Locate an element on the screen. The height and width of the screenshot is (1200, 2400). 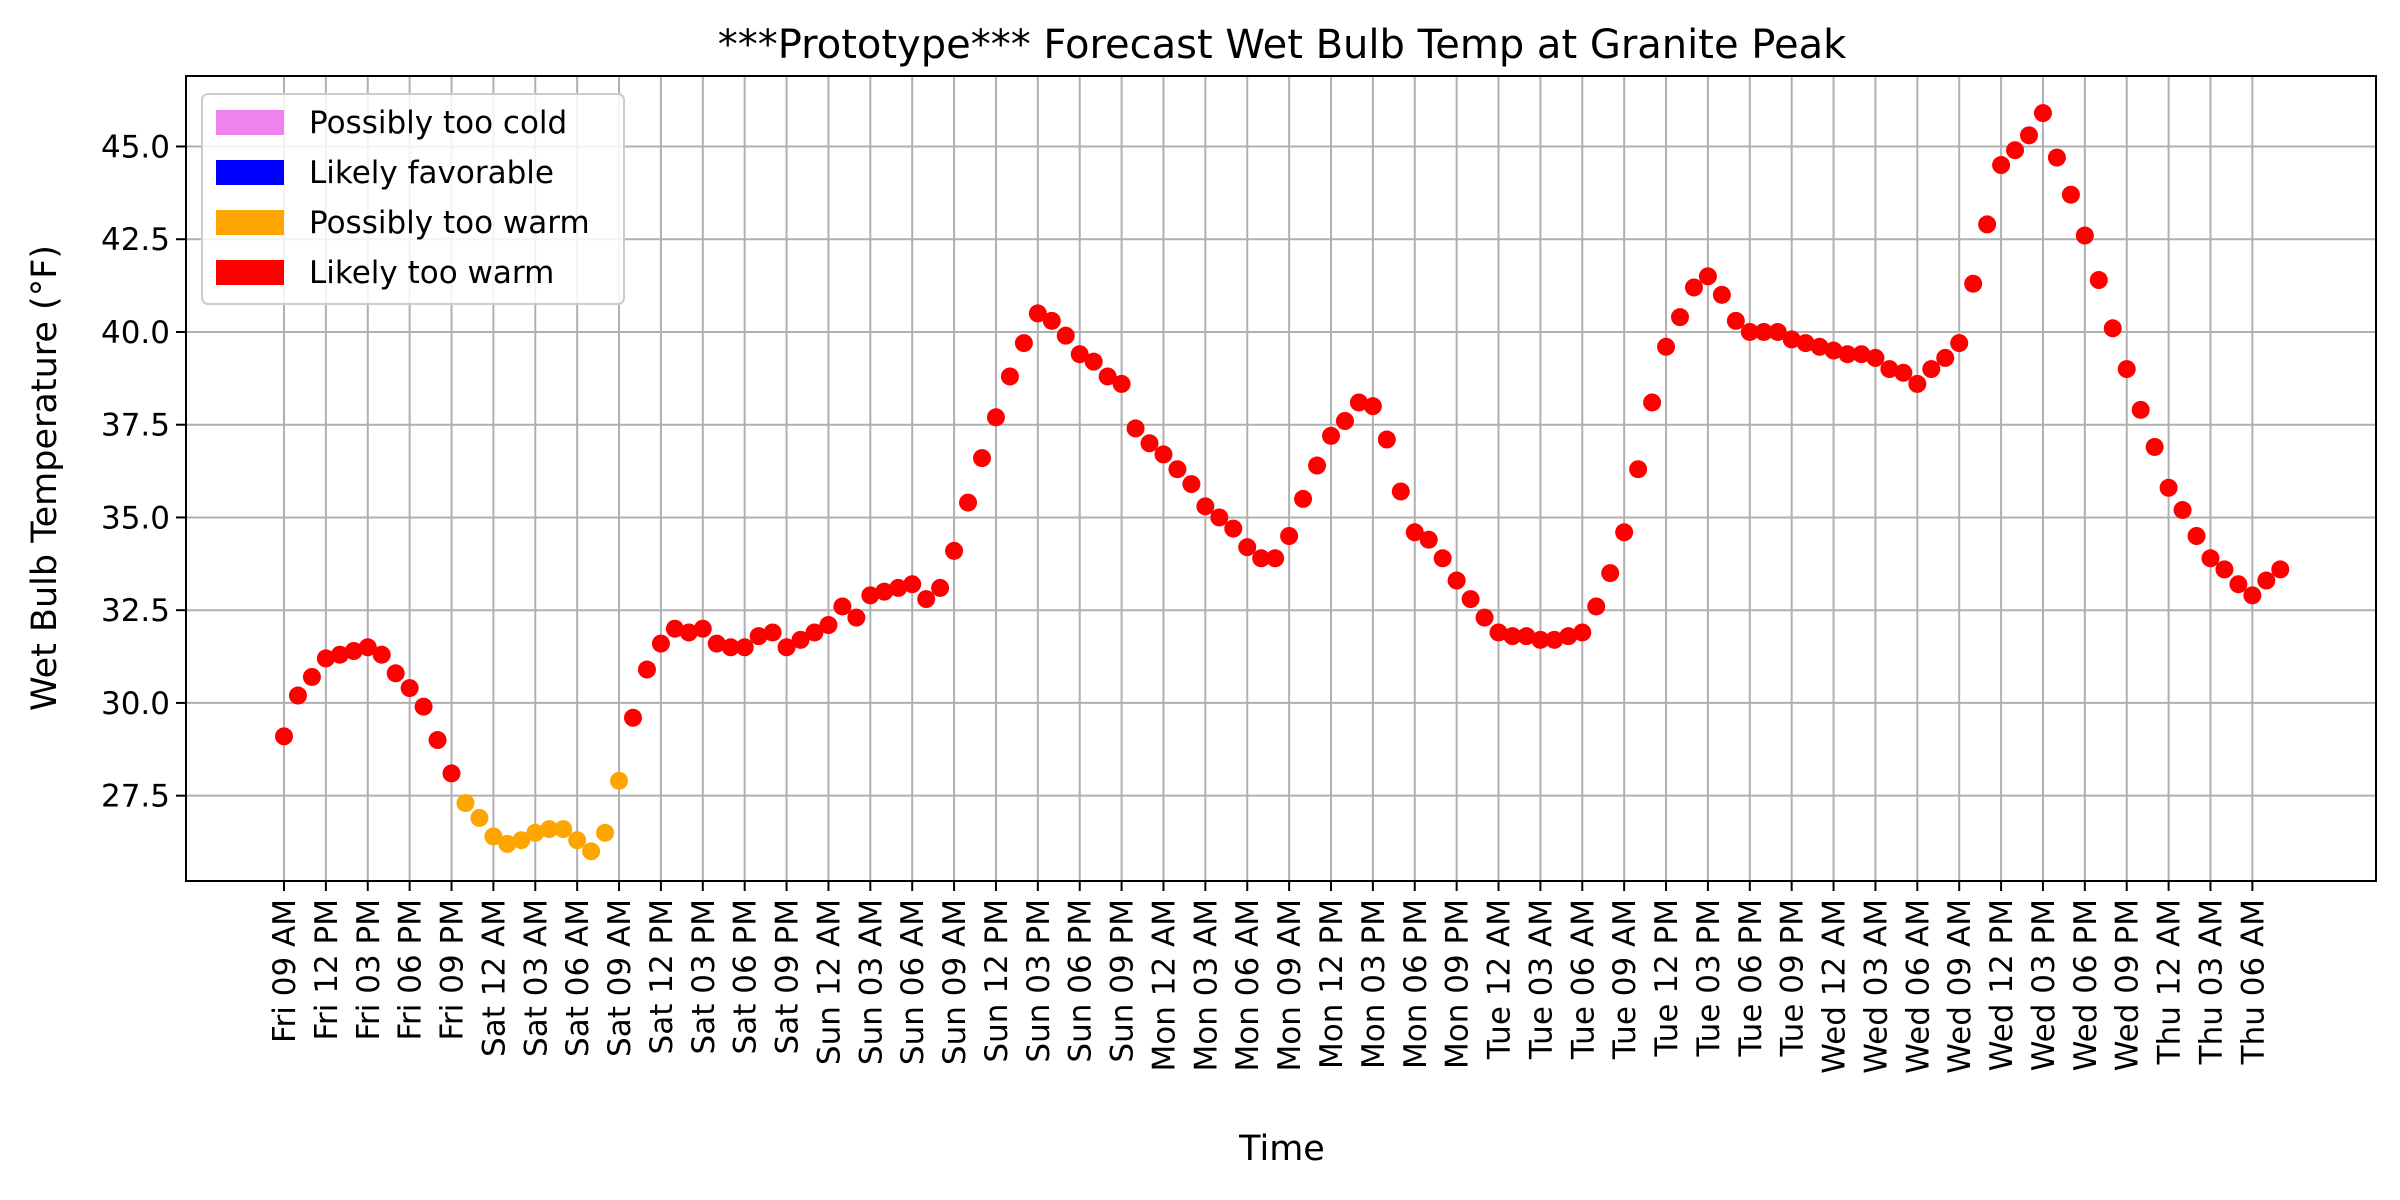
legend-swatch-possibly-too-cold is located at coordinates (250, 122).